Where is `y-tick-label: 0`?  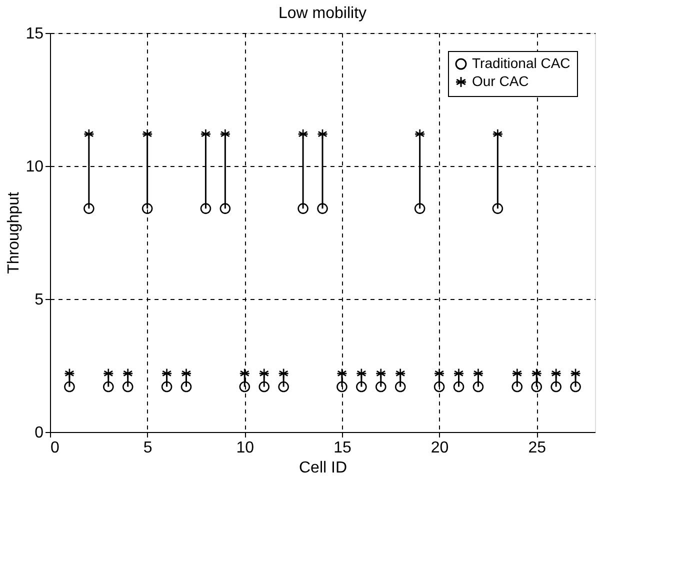
y-tick-label: 0 is located at coordinates (39, 433).